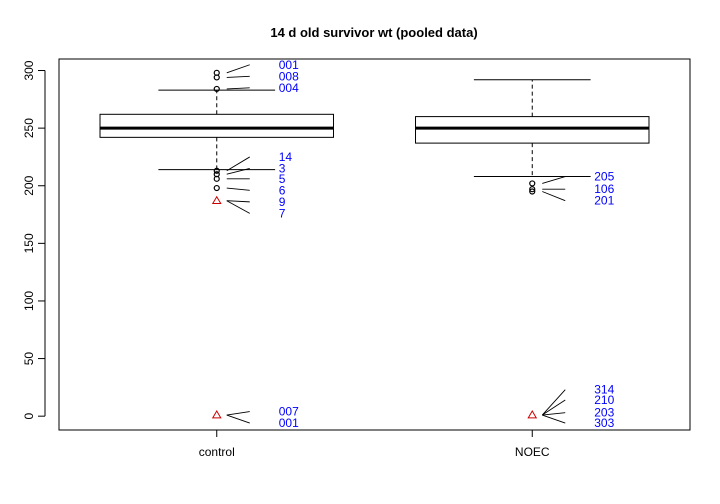 The height and width of the screenshot is (504, 720). I want to click on chart-title: 14 d old survivor wt (pooled data), so click(373, 32).